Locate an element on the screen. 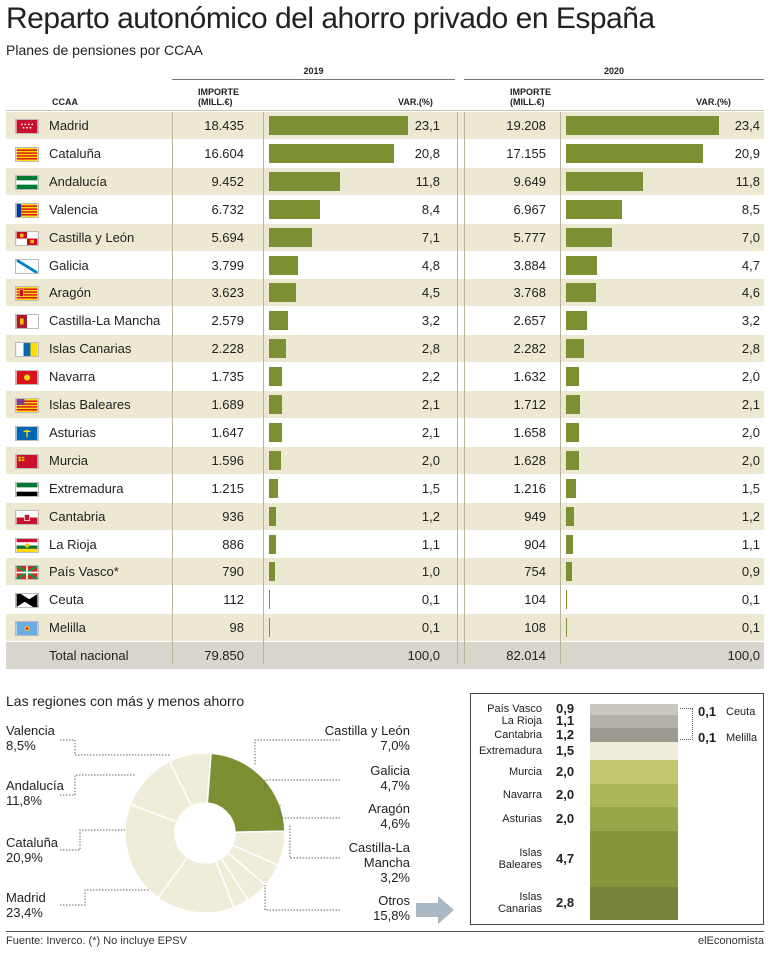  pie-label-valencia: Valencia 8,5% is located at coordinates (30, 738).